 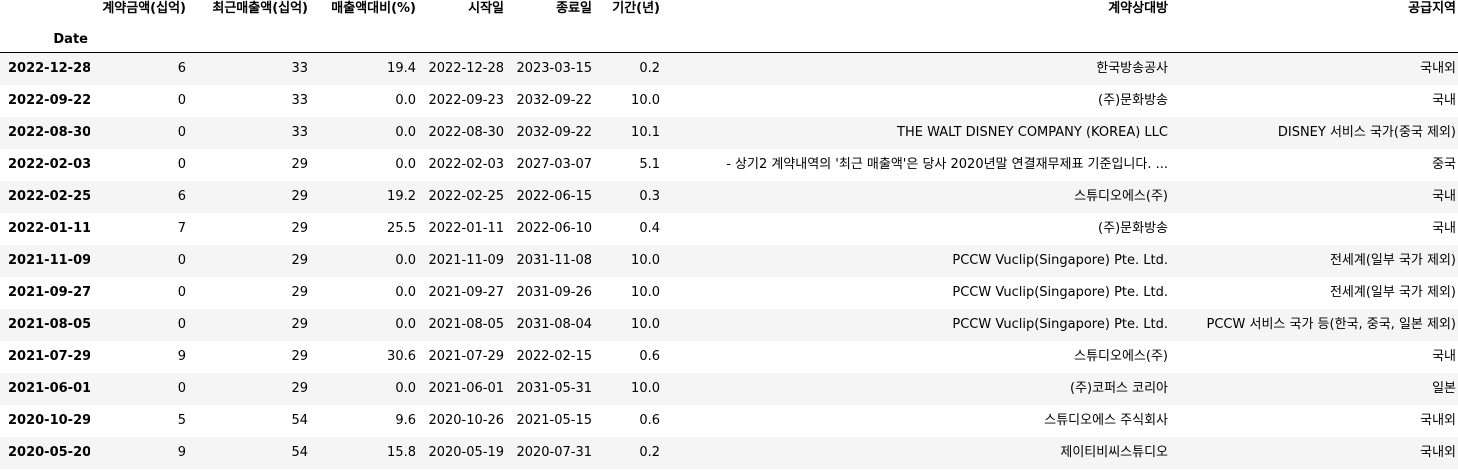 What do you see at coordinates (49, 228) in the screenshot?
I see `row-date: 2022-01-11` at bounding box center [49, 228].